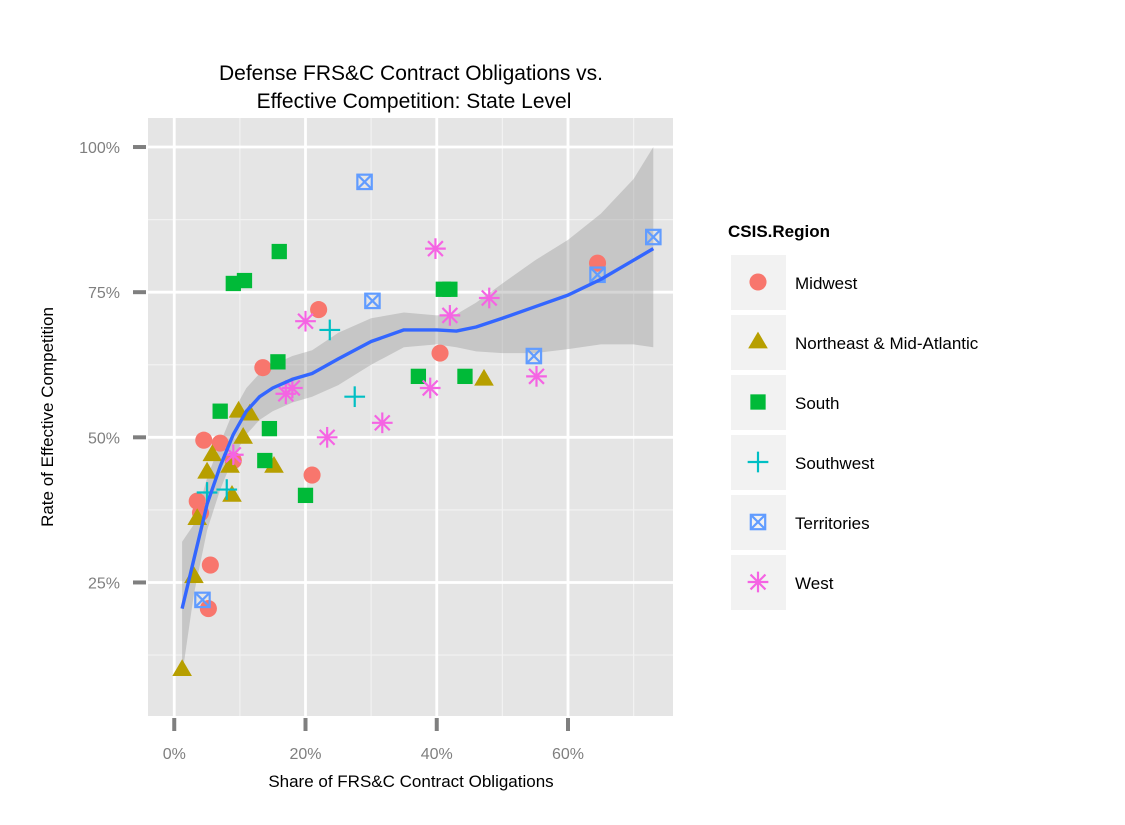 The width and height of the screenshot is (1125, 825). Describe the element at coordinates (832, 523) in the screenshot. I see `legend-label: Territories` at that location.